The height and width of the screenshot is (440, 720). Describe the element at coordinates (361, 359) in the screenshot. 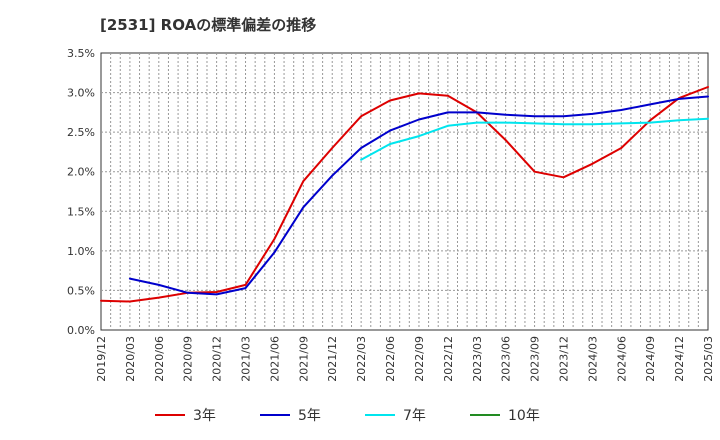

I see `x-tick-label: 2022/03` at that location.